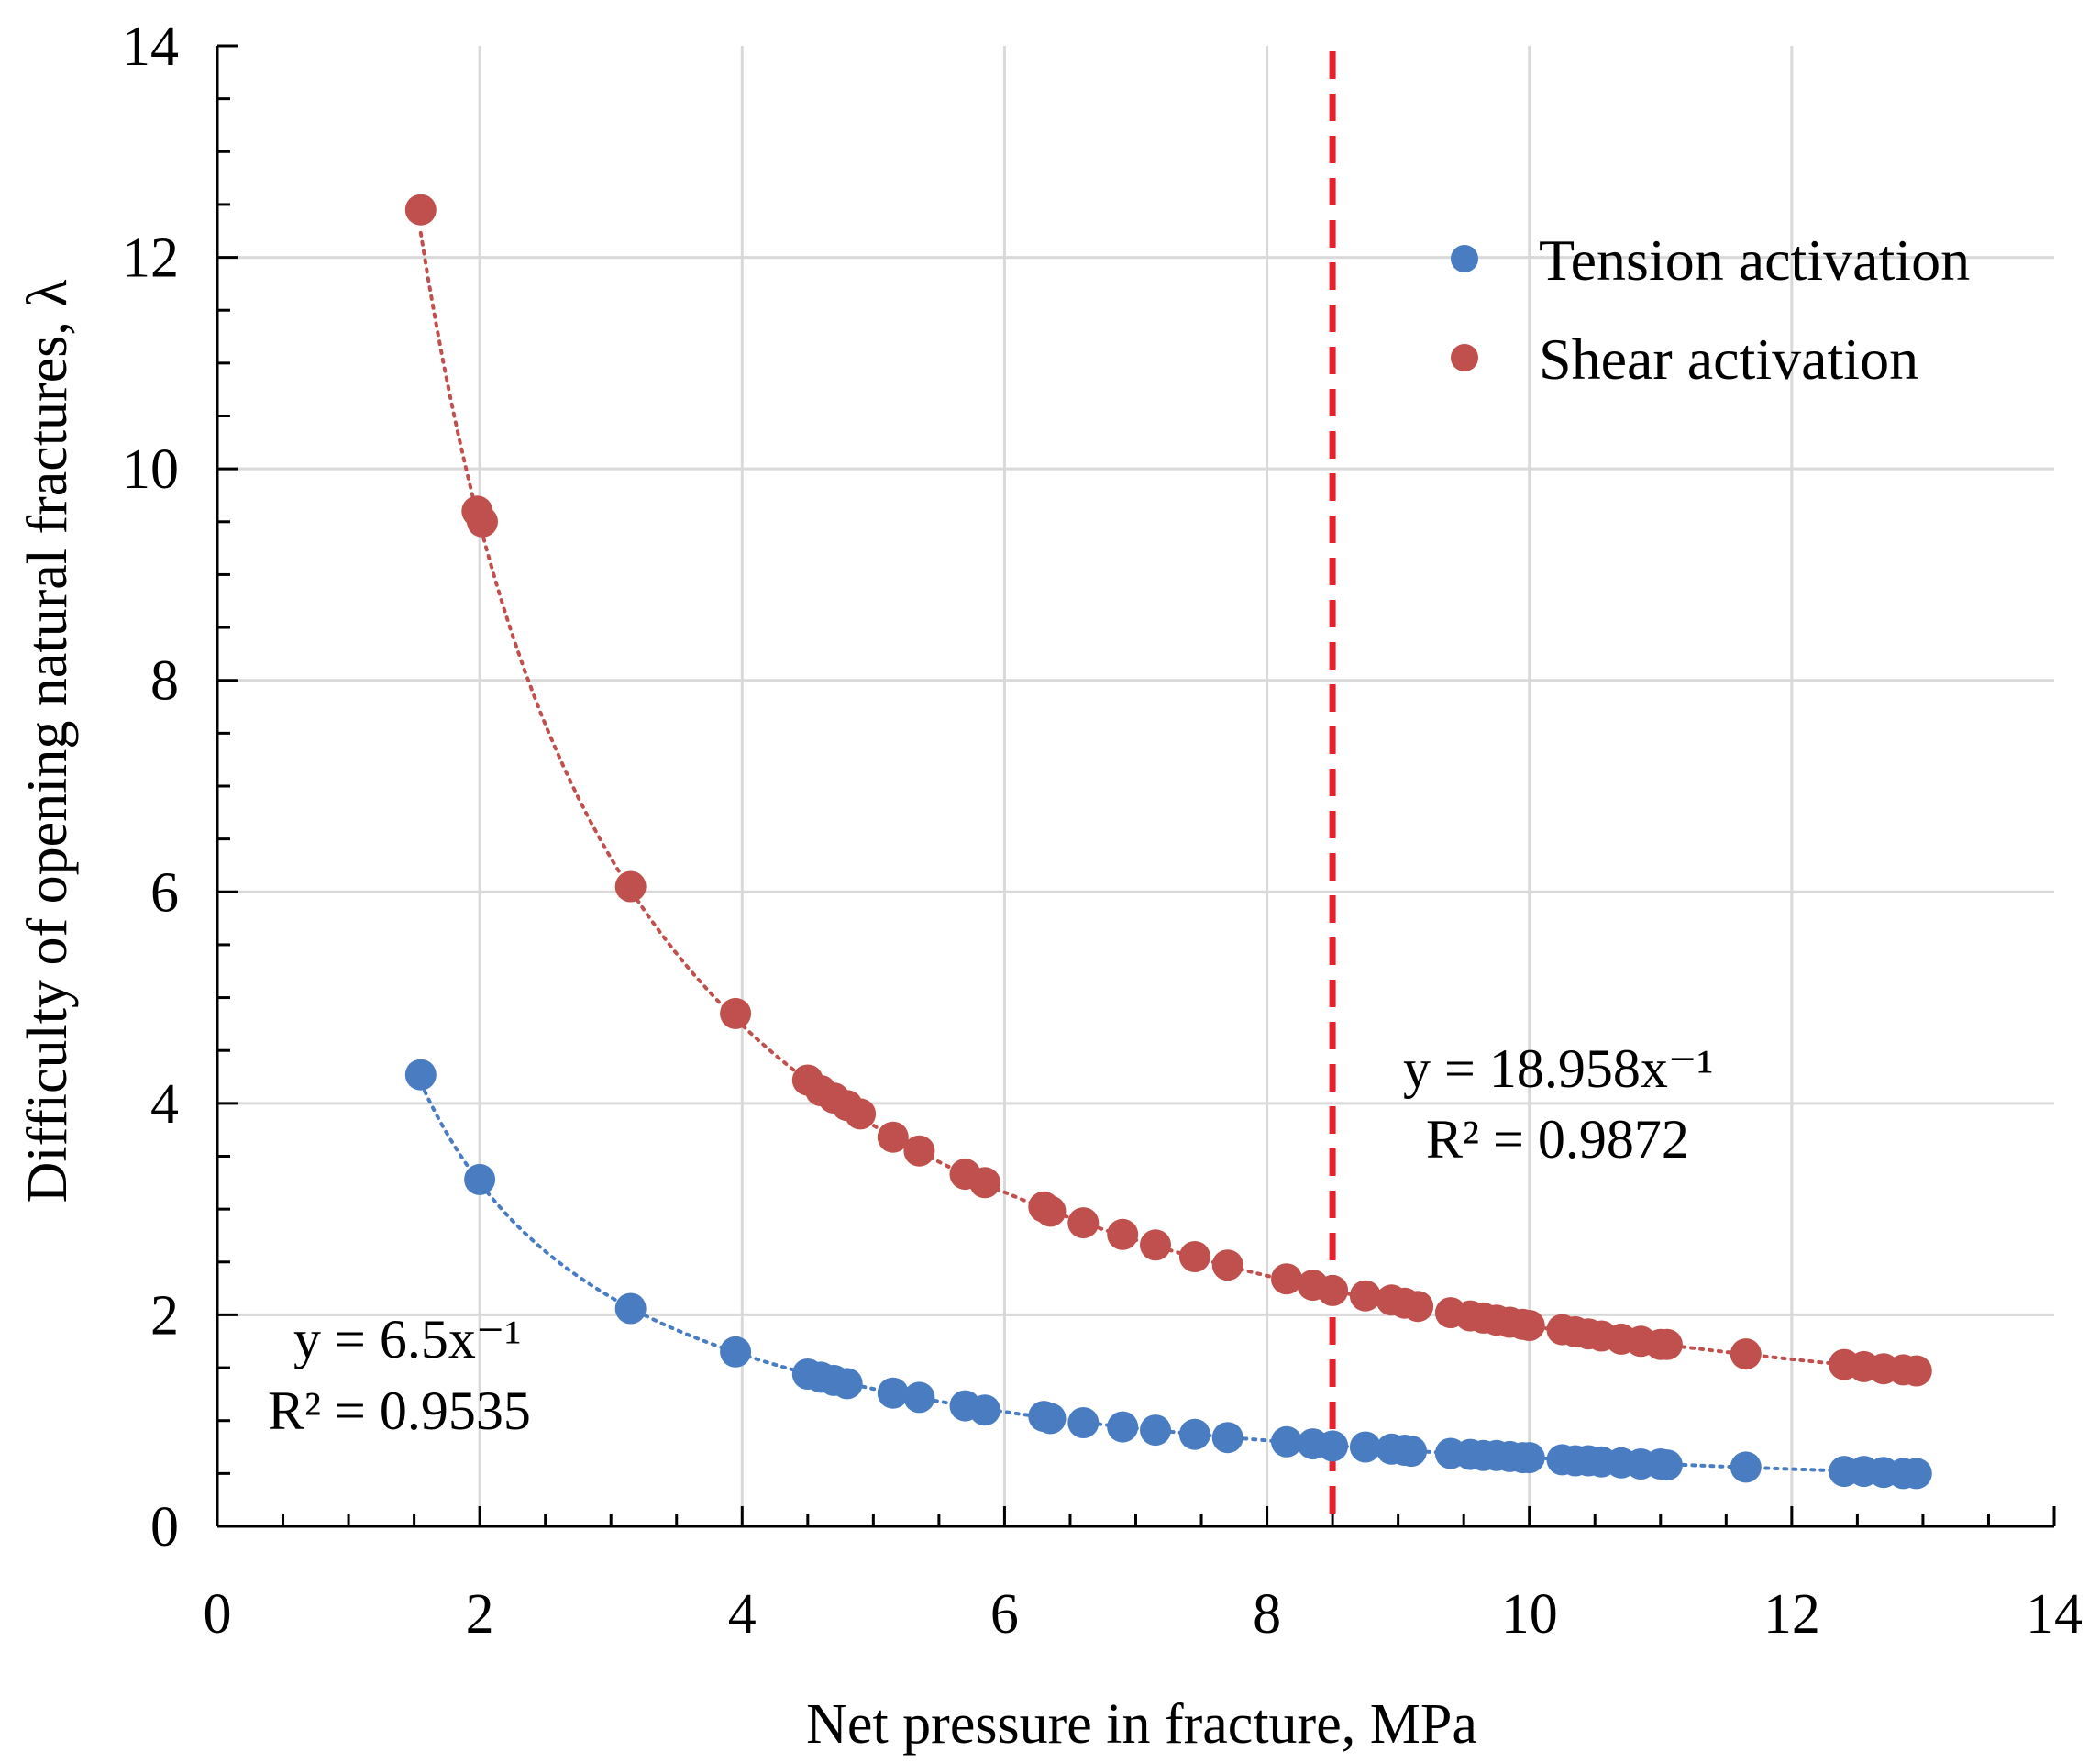 Image resolution: width=2100 pixels, height=1763 pixels. Describe the element at coordinates (150, 258) in the screenshot. I see `y-tick-label: 12` at that location.